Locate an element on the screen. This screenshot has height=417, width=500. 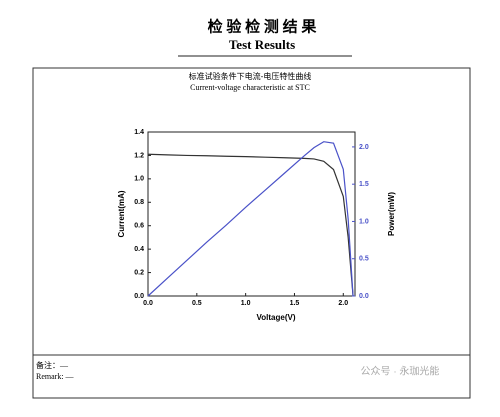
y-tick-label: 0.6 is located at coordinates (139, 226).